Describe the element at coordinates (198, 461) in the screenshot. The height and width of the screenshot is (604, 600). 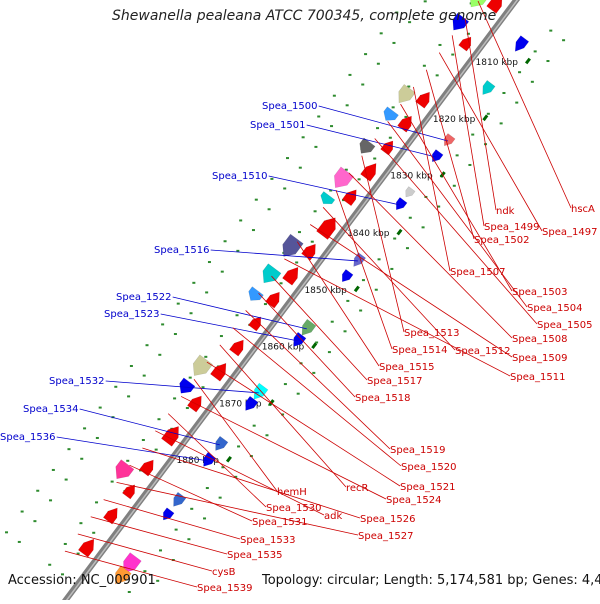
I see `tick-label: 1880 kbp` at that location.